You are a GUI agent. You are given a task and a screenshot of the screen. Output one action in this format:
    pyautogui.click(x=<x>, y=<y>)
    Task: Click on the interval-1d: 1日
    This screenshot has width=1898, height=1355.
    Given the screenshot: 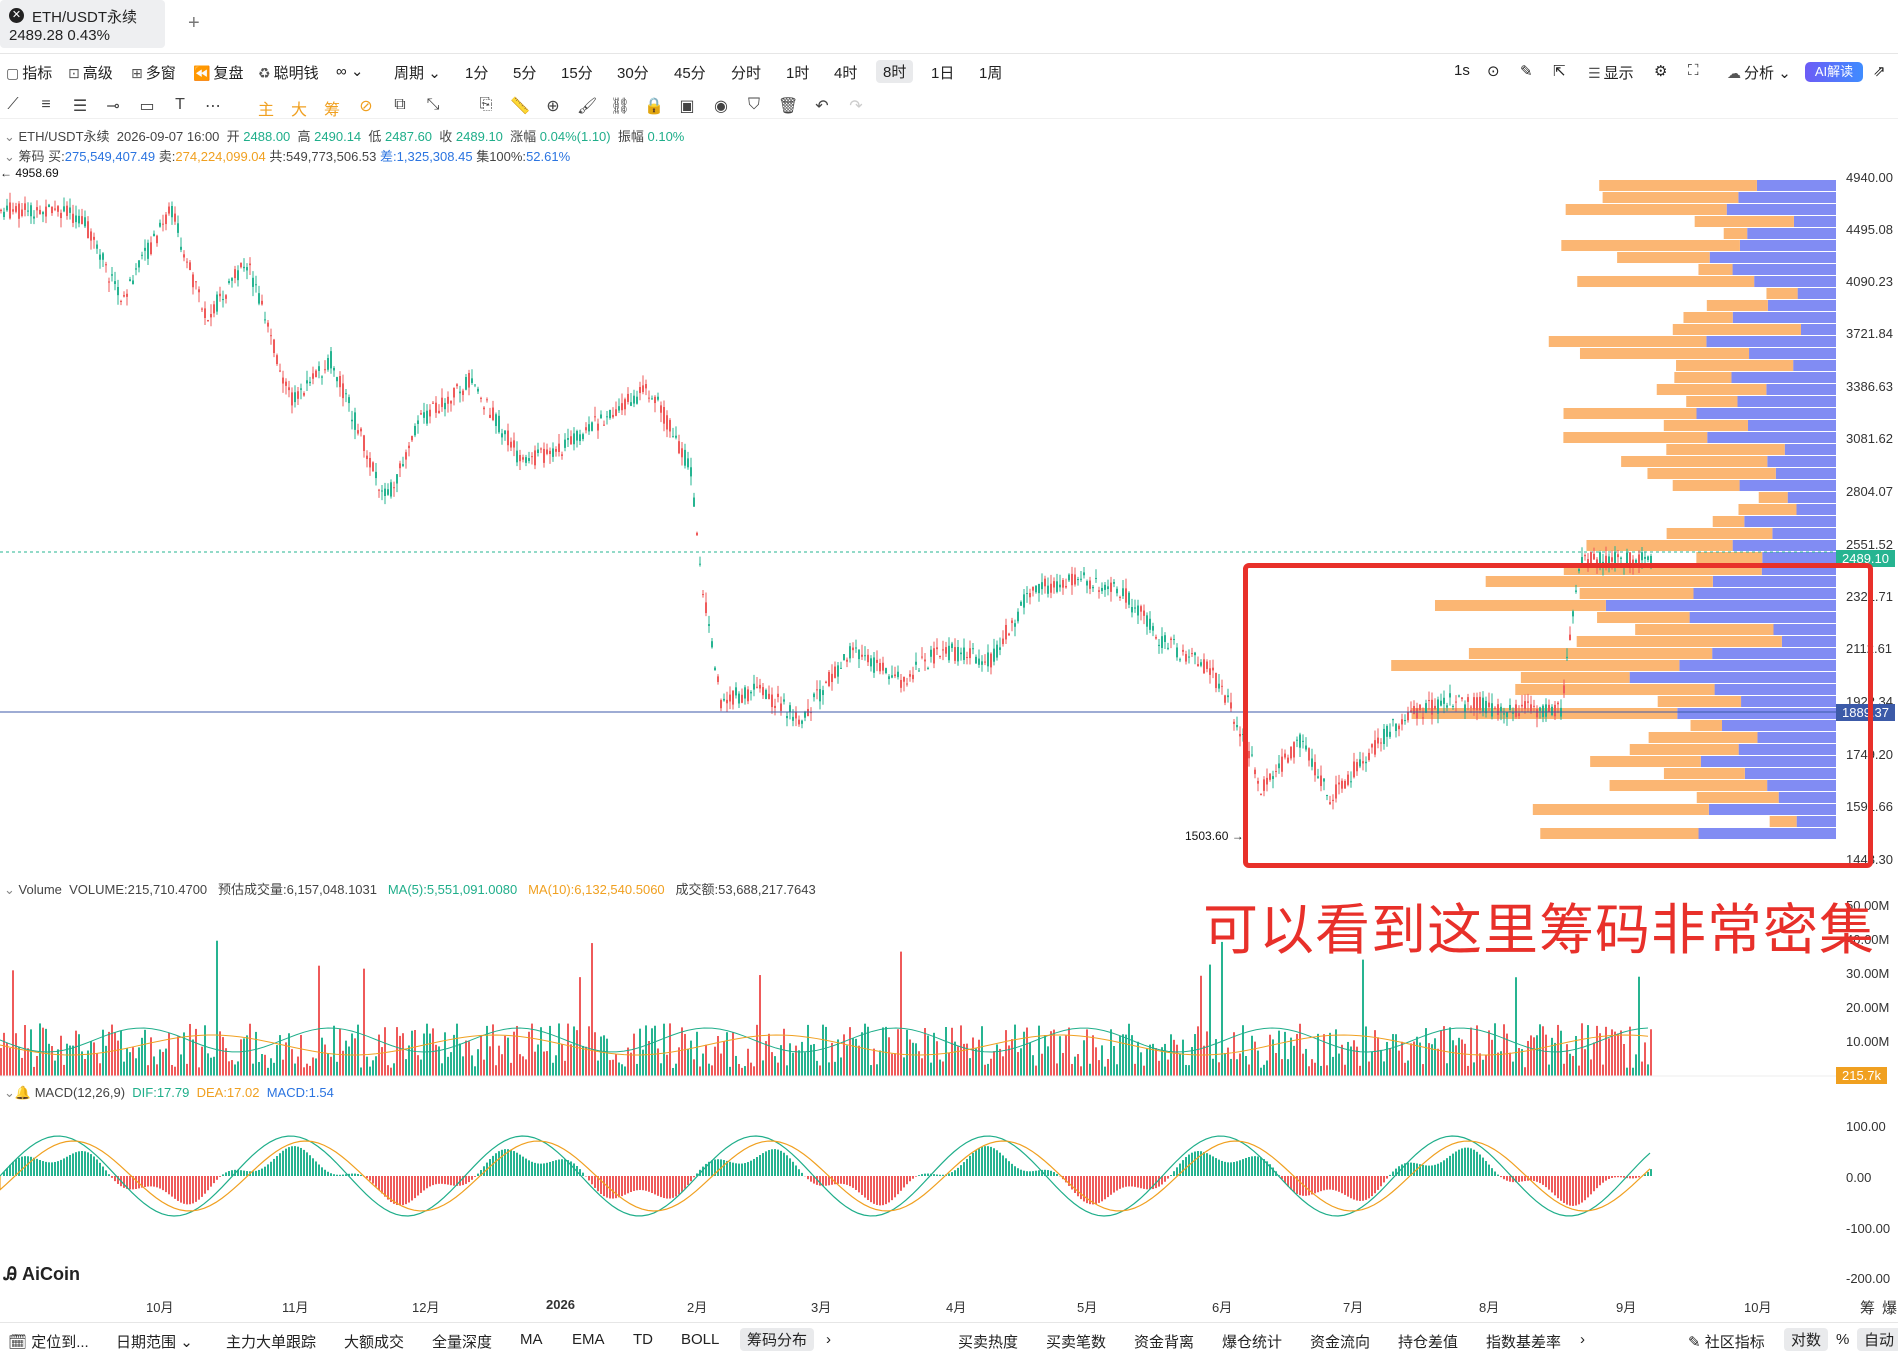 What is the action you would take?
    pyautogui.click(x=943, y=73)
    